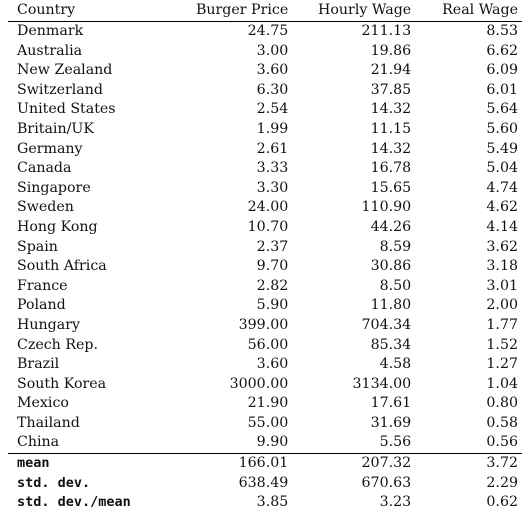  I want to click on hourly-wage-cell: 19.86, so click(391, 50).